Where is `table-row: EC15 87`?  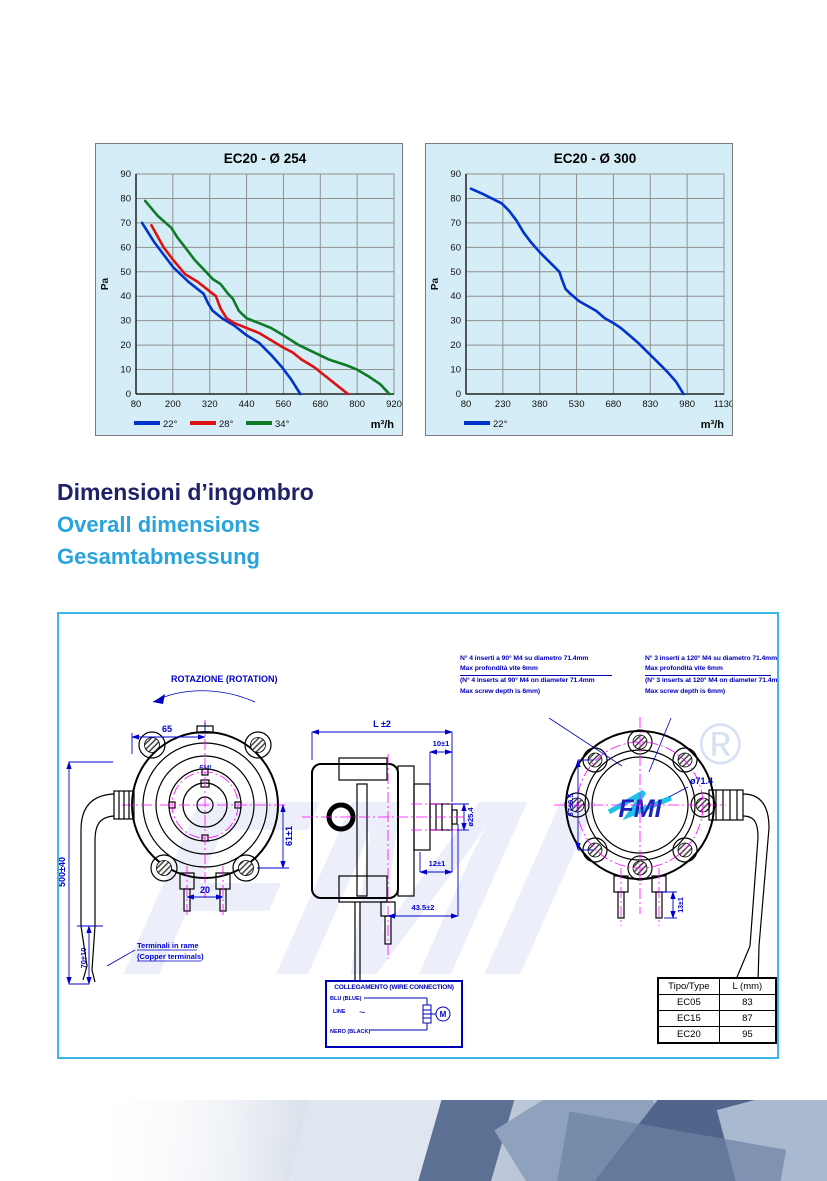 table-row: EC15 87 is located at coordinates (717, 1018).